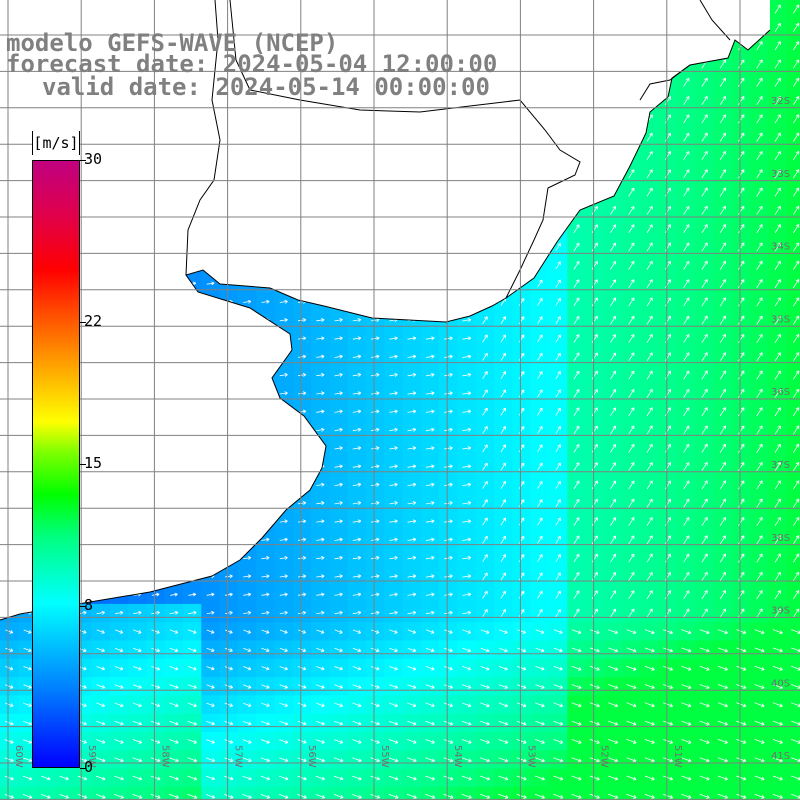  Describe the element at coordinates (93, 463) in the screenshot. I see `colorbar-tick-label: 15` at that location.